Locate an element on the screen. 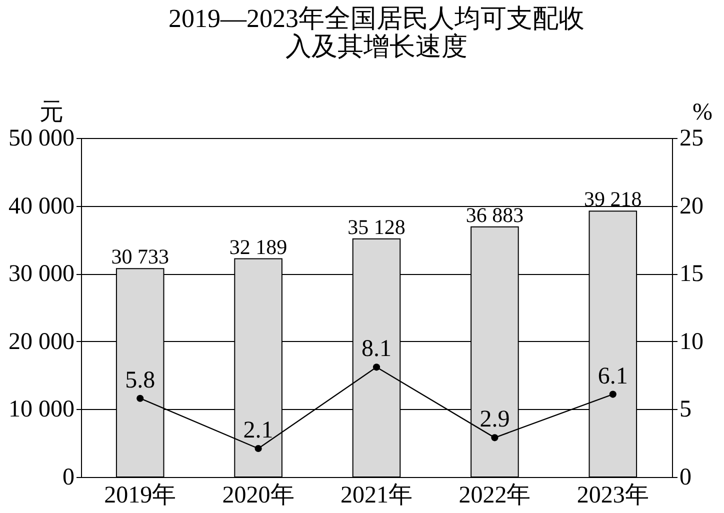  data-label: 39 218 is located at coordinates (613, 199).